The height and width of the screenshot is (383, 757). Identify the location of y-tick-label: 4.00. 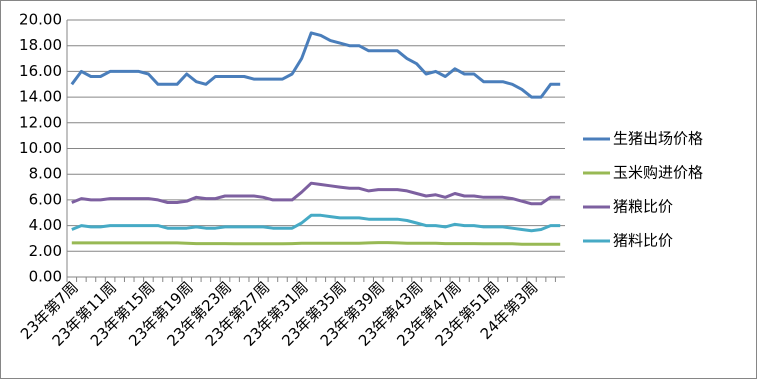
(45, 225).